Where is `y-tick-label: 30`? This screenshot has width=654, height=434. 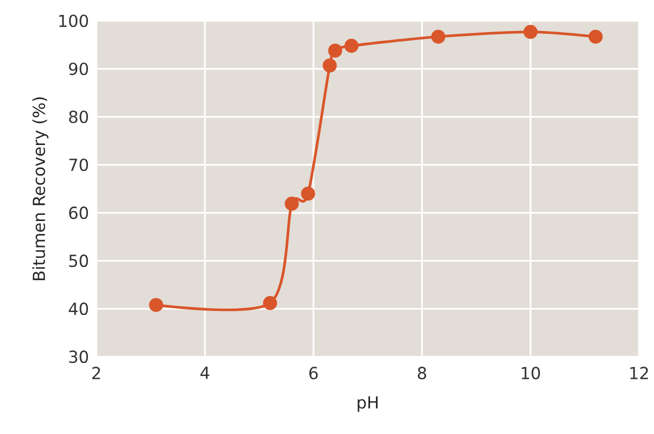
y-tick-label: 30 is located at coordinates (78, 356).